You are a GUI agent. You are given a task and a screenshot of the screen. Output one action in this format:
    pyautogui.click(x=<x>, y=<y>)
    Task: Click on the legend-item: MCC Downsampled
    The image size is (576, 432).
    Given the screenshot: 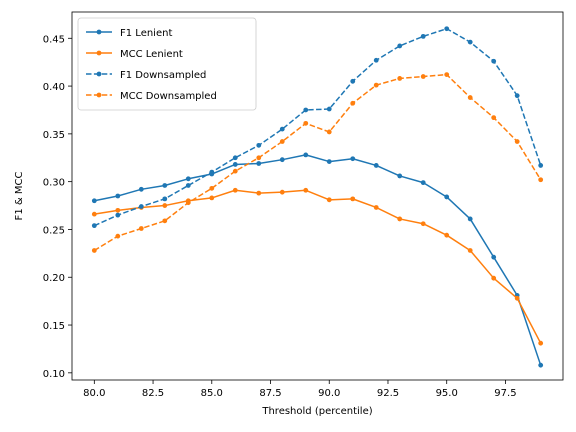 What is the action you would take?
    pyautogui.click(x=151, y=96)
    